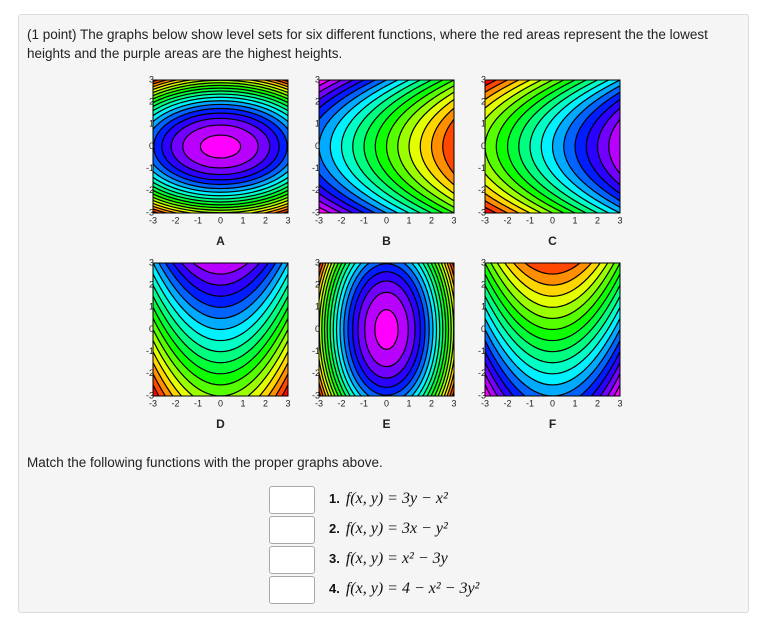 This screenshot has width=769, height=627. I want to click on plot-label: B, so click(386, 241).